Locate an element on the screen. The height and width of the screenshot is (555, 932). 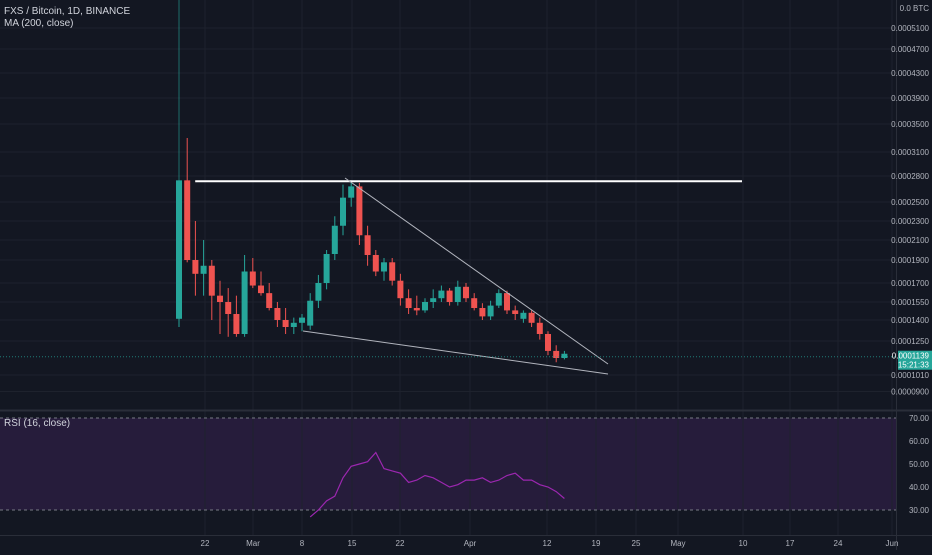
rsi-tick-label: 40.00 is located at coordinates (919, 487).